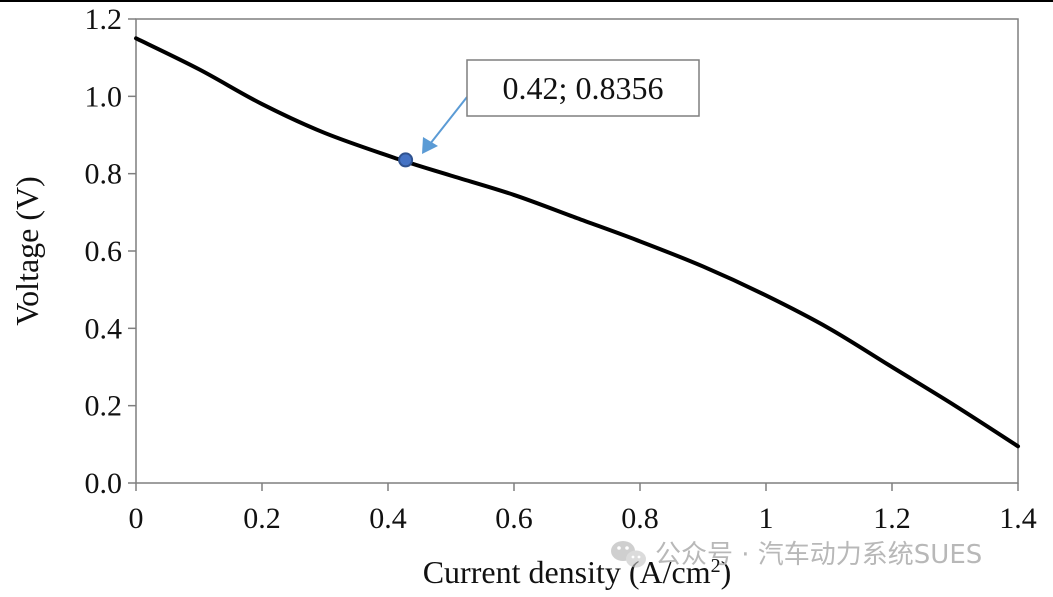 The width and height of the screenshot is (1053, 597). What do you see at coordinates (567, 572) in the screenshot?
I see `x-axis-title-main: Current density (A/cm` at bounding box center [567, 572].